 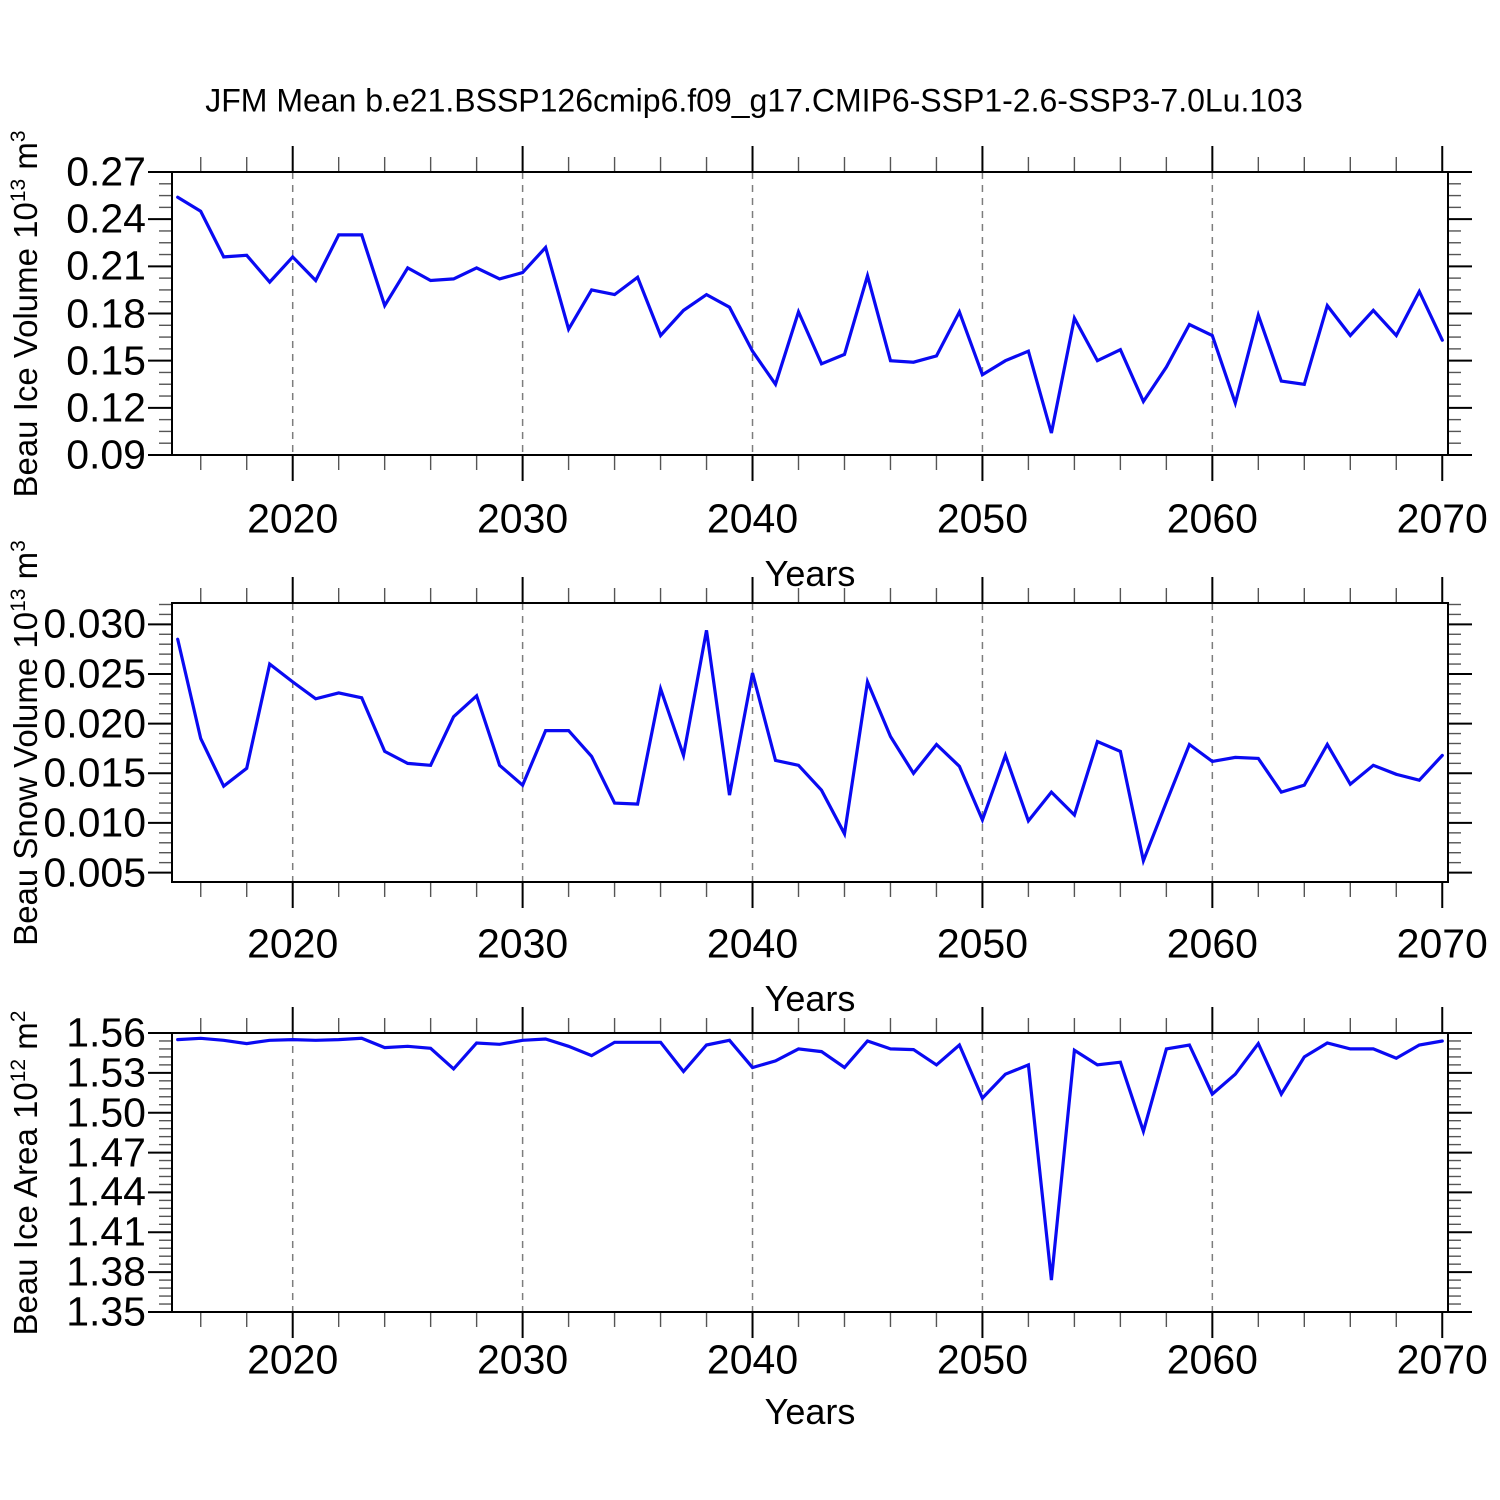 What do you see at coordinates (106, 1191) in the screenshot?
I see `y-tick-label: 1.44` at bounding box center [106, 1191].